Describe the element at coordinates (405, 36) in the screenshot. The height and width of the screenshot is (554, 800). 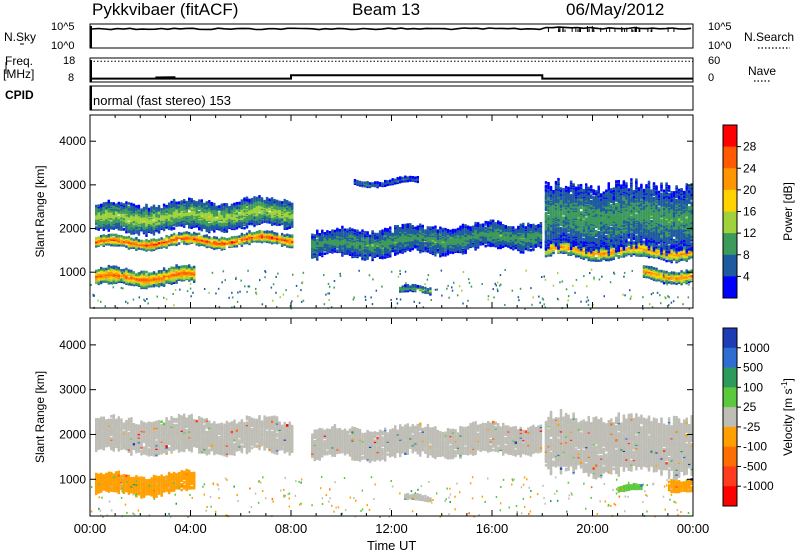
I see `noise-panel` at that location.